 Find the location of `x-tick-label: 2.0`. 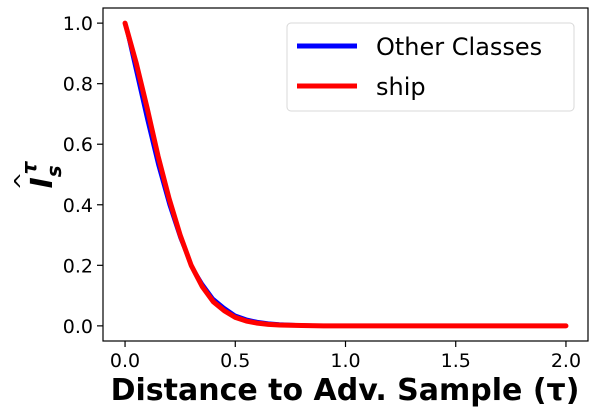

x-tick-label: 2.0 is located at coordinates (566, 361).